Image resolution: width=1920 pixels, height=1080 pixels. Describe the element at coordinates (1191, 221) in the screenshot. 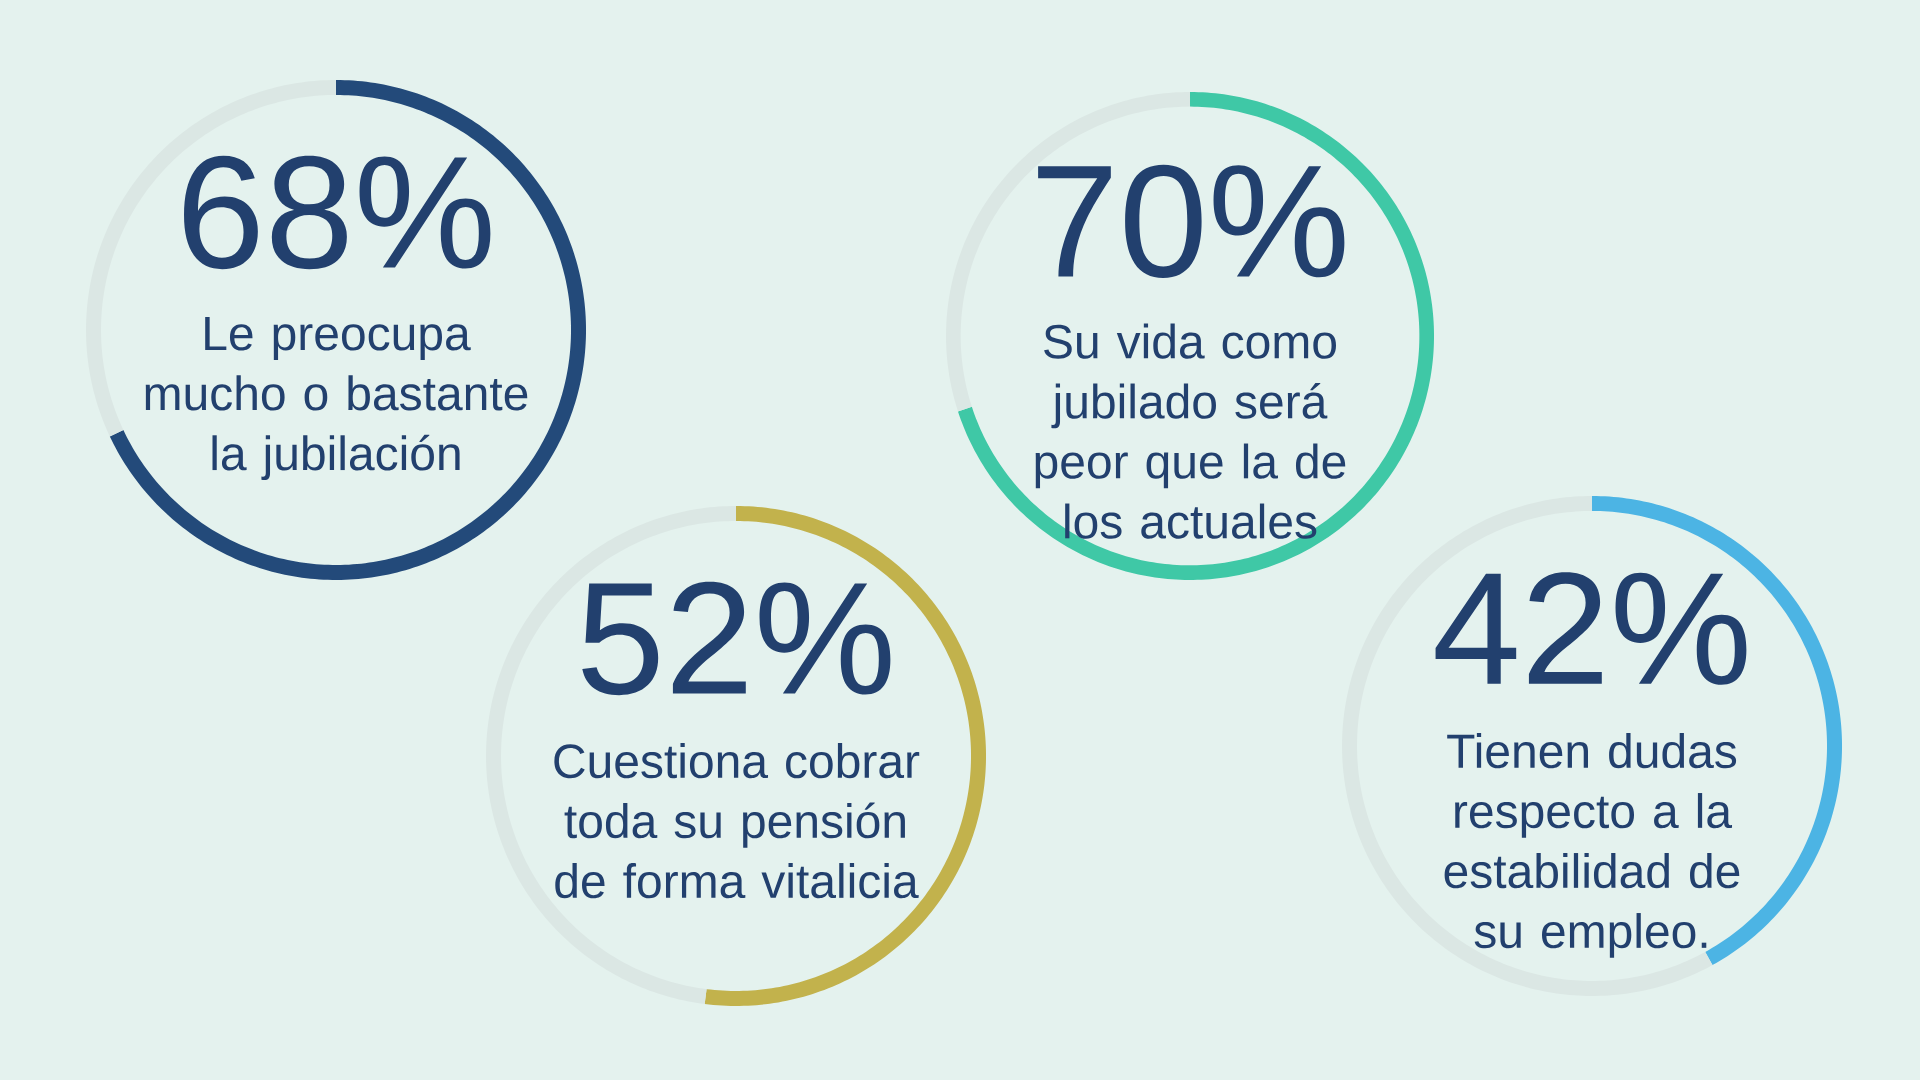

I see `data-label: 70%` at that location.